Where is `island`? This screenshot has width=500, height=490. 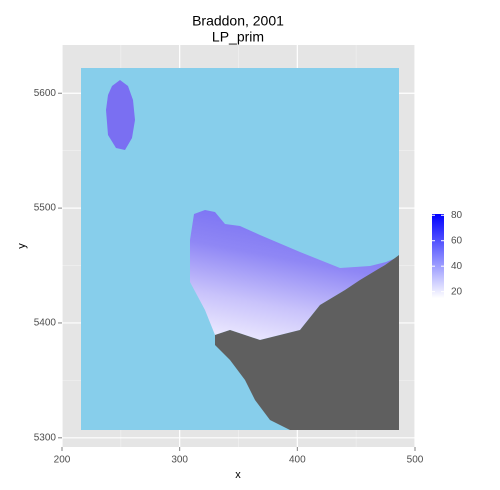
island is located at coordinates (120, 115).